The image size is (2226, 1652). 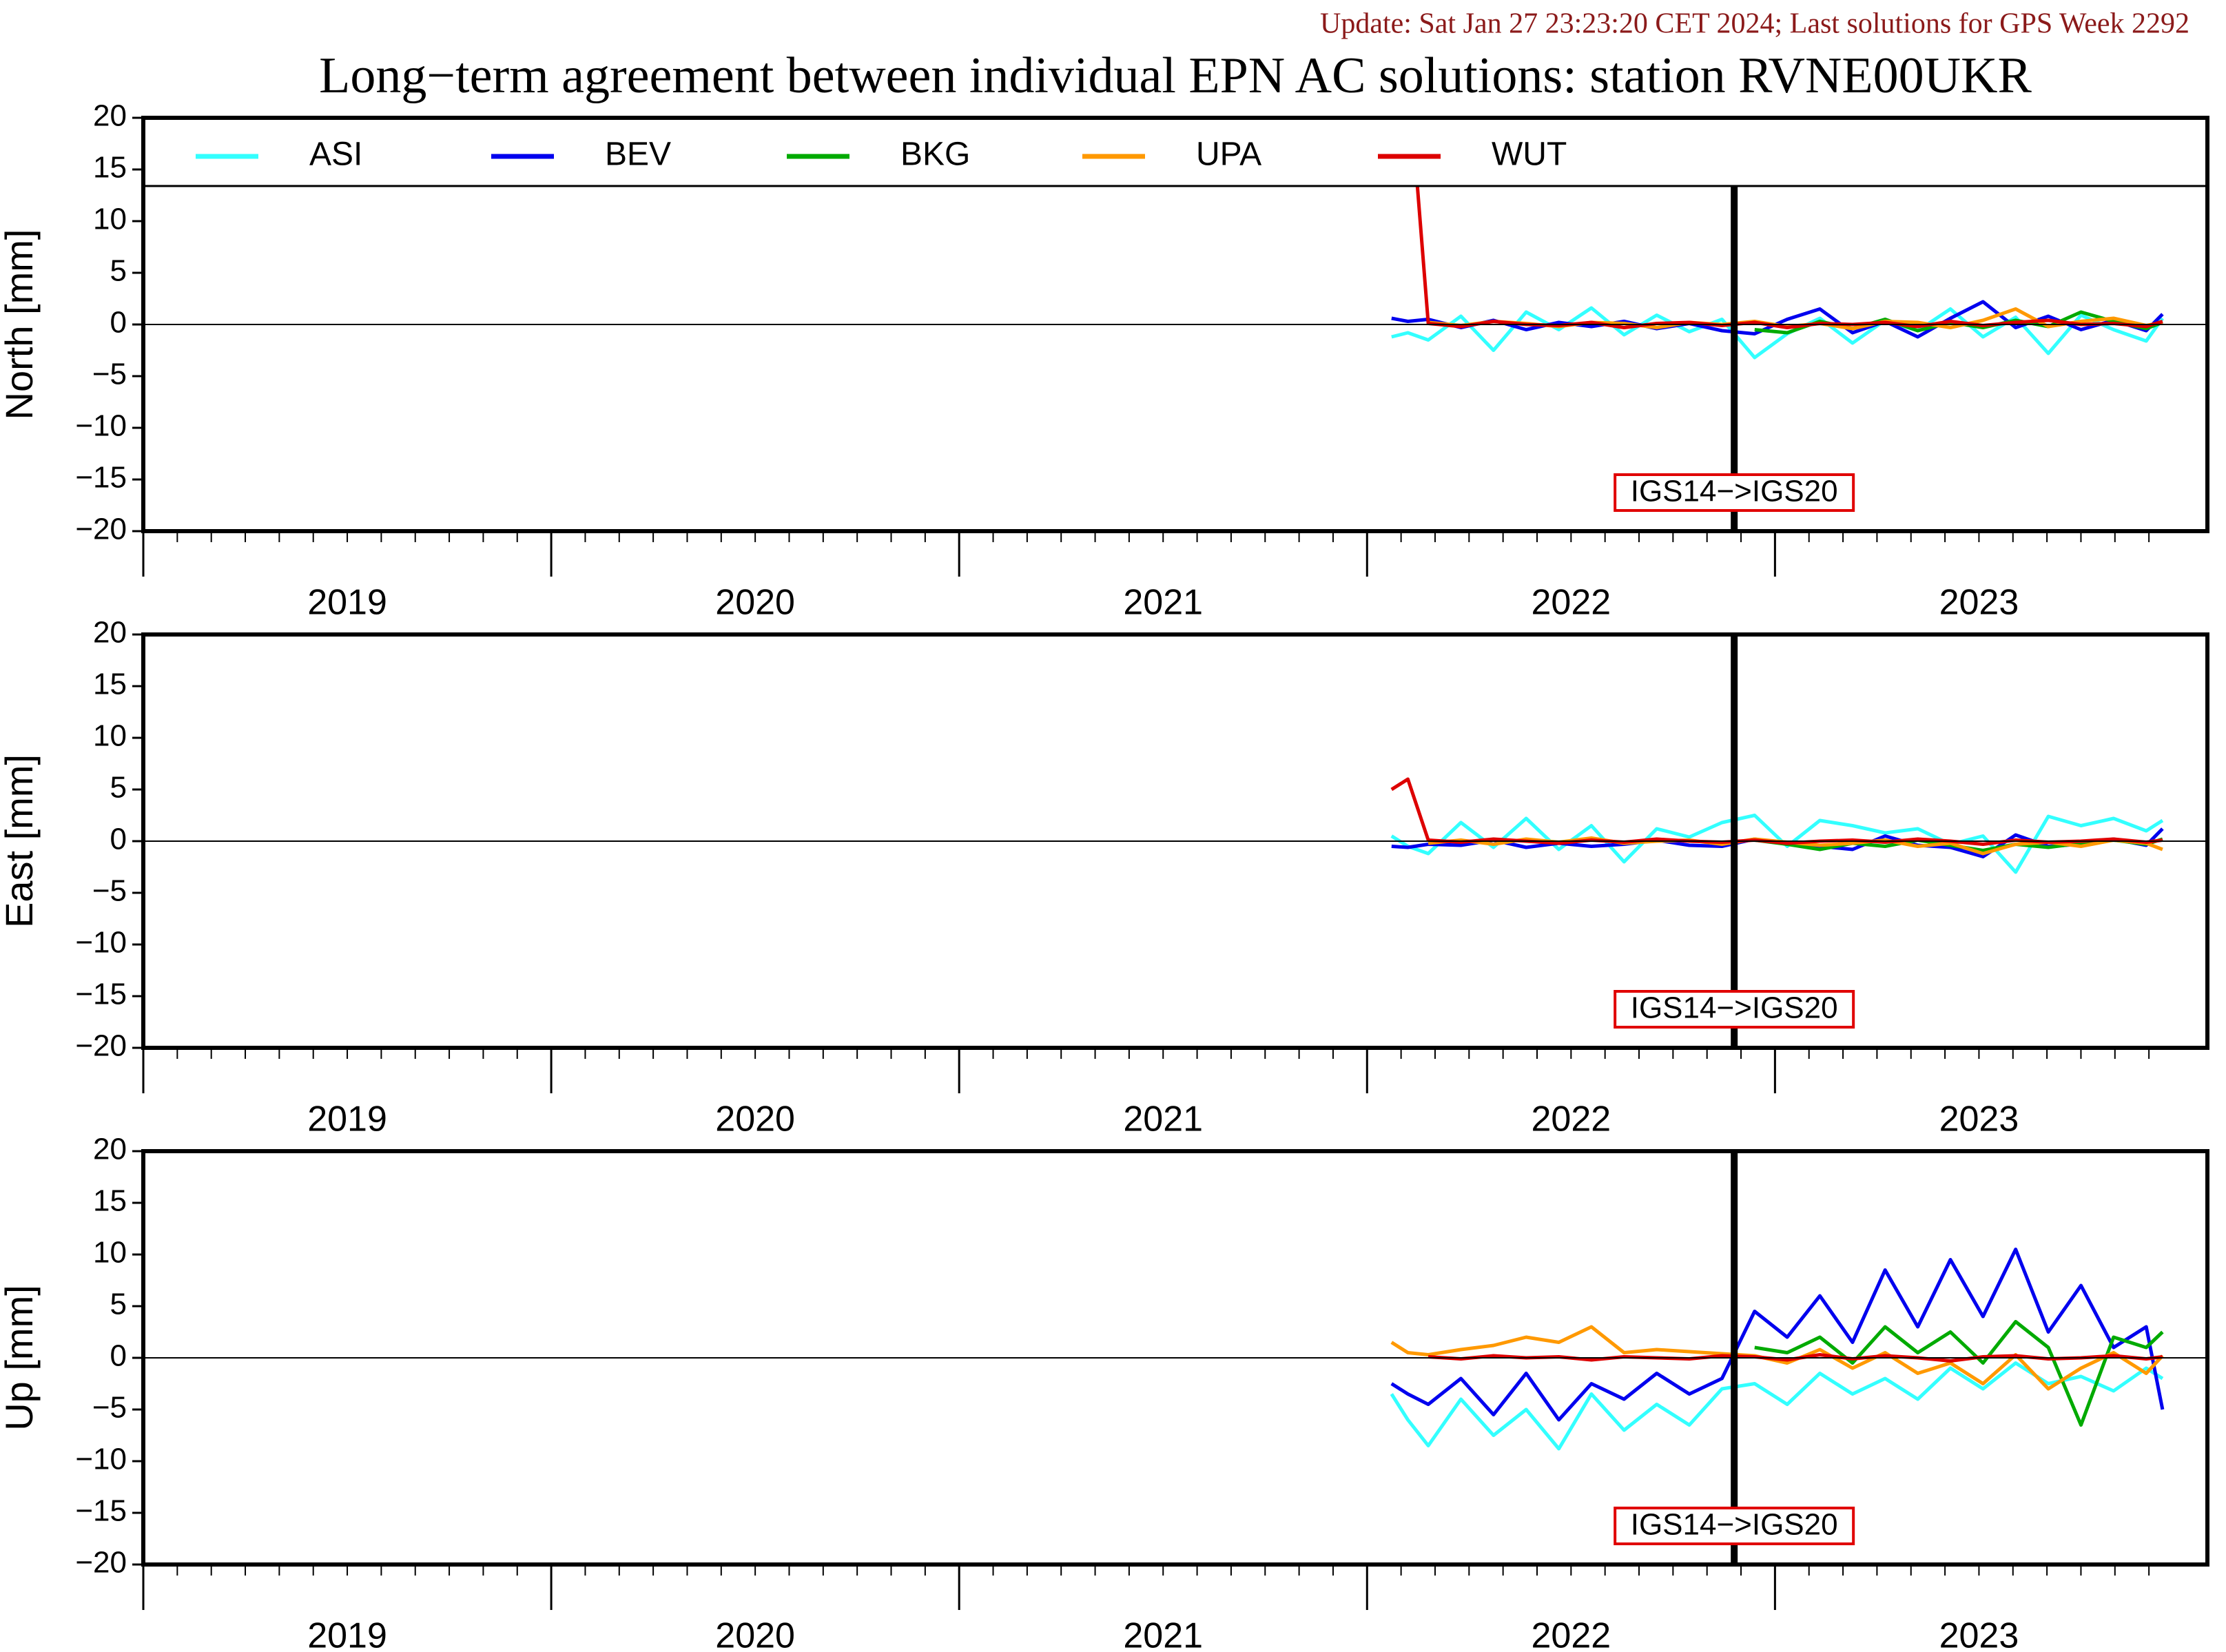 I want to click on legend-label: UPA, so click(x=1228, y=154).